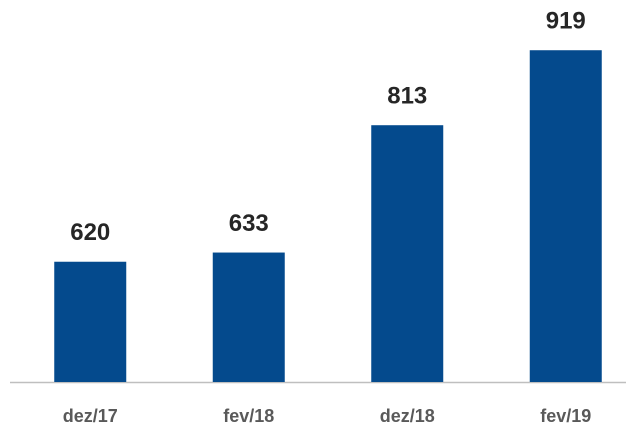 The height and width of the screenshot is (433, 636). I want to click on value-label: 620, so click(90, 232).